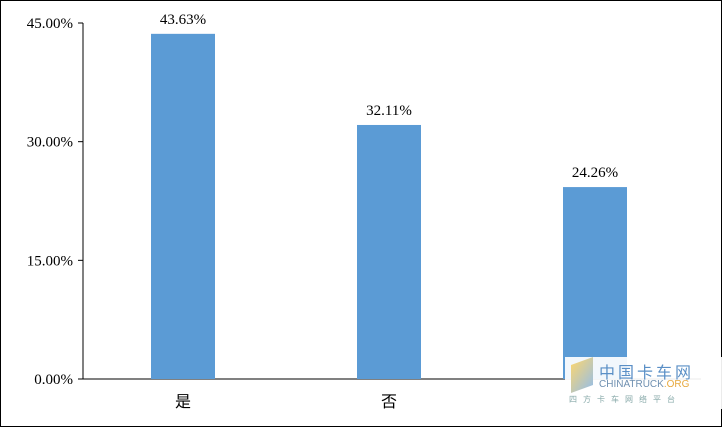 This screenshot has width=722, height=428. I want to click on watermark-en: CHINATRUCK.ORG, so click(644, 384).